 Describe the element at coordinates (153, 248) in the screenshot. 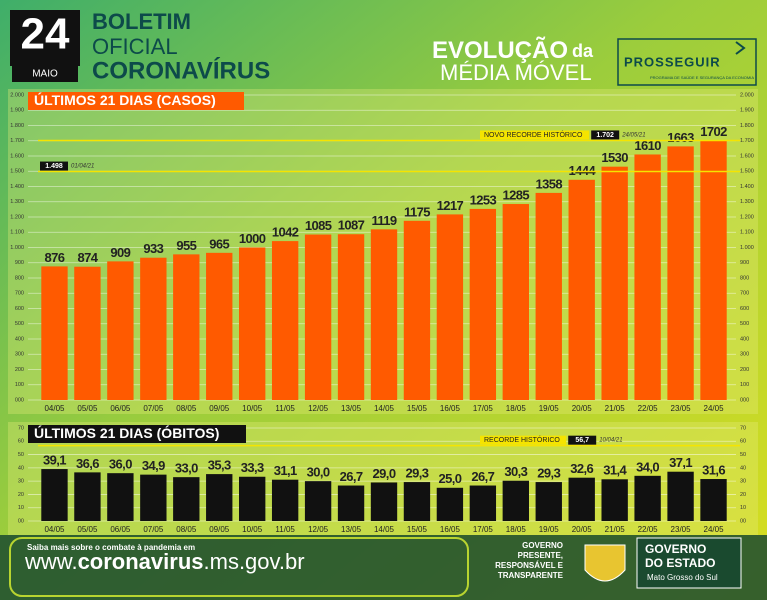

I see `value-label: 933` at that location.